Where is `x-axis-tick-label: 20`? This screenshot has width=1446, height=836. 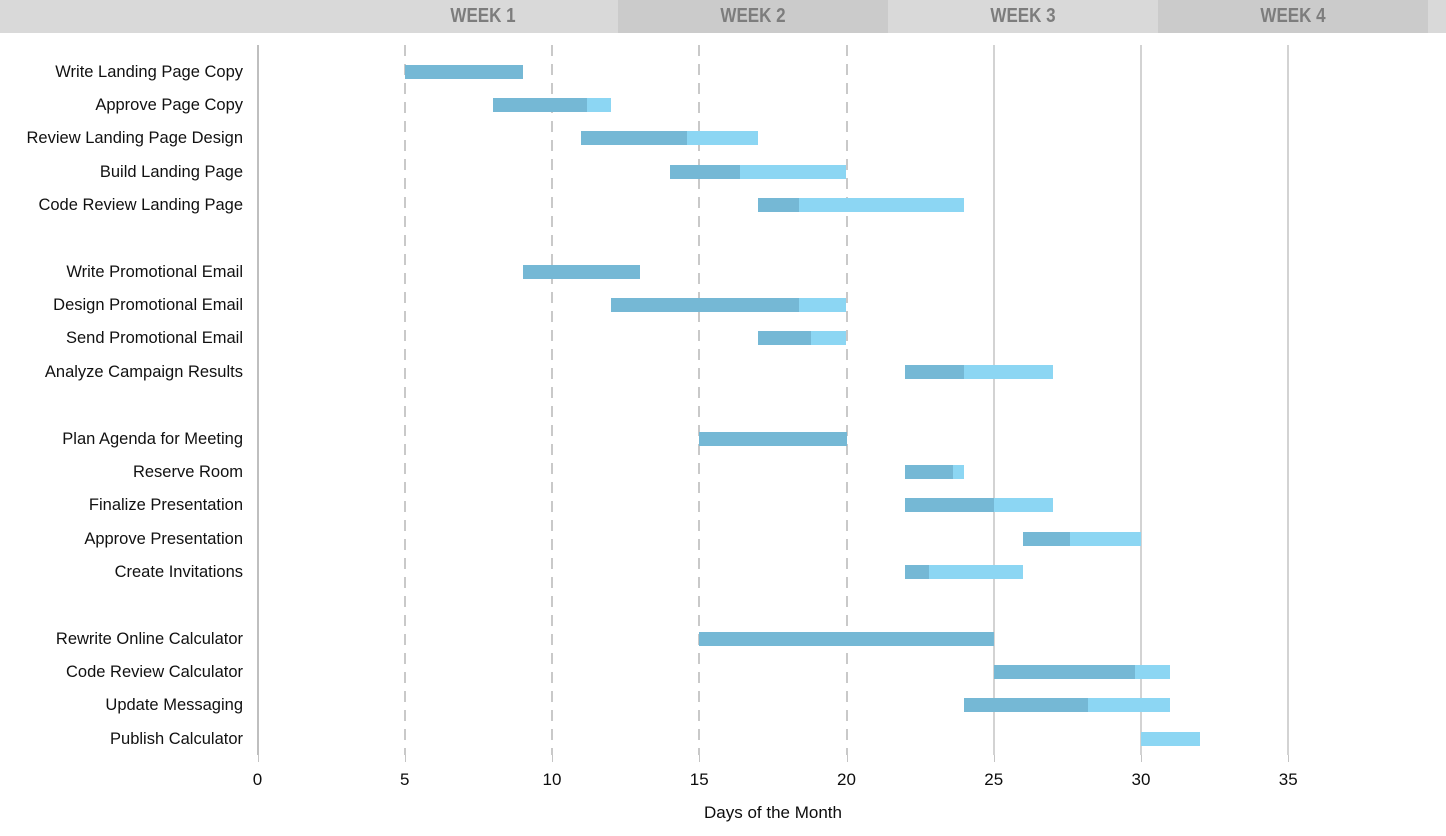
x-axis-tick-label: 20 is located at coordinates (846, 779).